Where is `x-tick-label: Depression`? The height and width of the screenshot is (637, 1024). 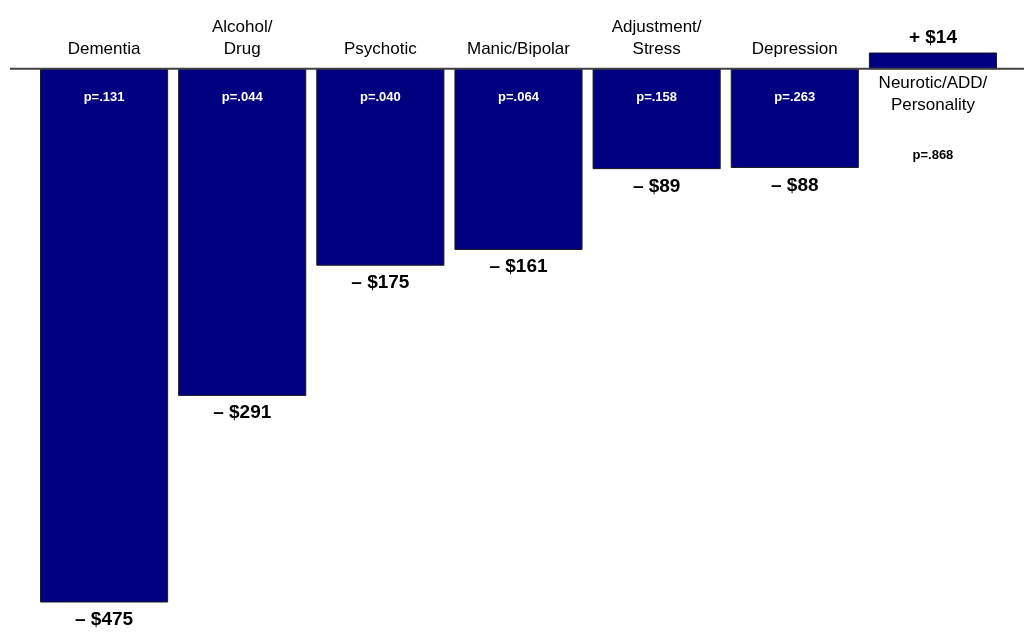 x-tick-label: Depression is located at coordinates (794, 48).